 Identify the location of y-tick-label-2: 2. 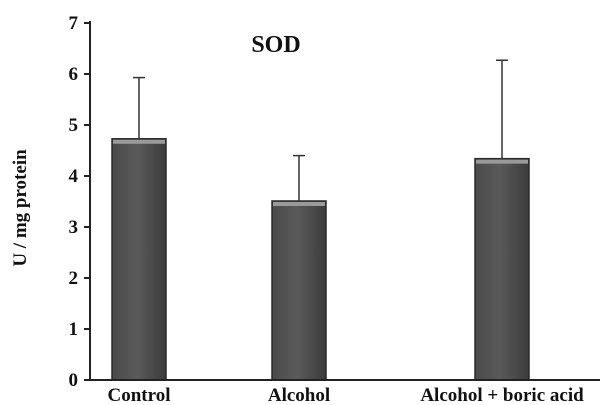
(74, 278).